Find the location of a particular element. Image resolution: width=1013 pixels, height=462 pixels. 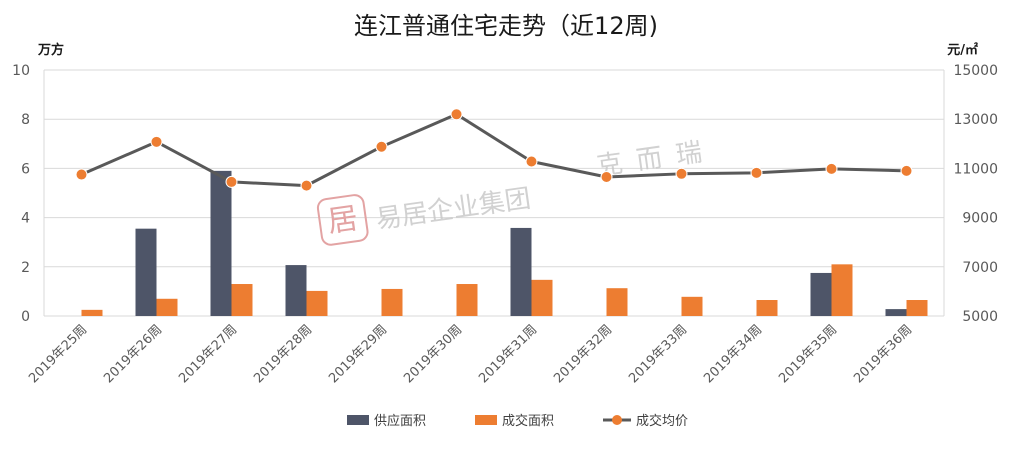

left-axis-unit: 万方 is located at coordinates (50, 50).